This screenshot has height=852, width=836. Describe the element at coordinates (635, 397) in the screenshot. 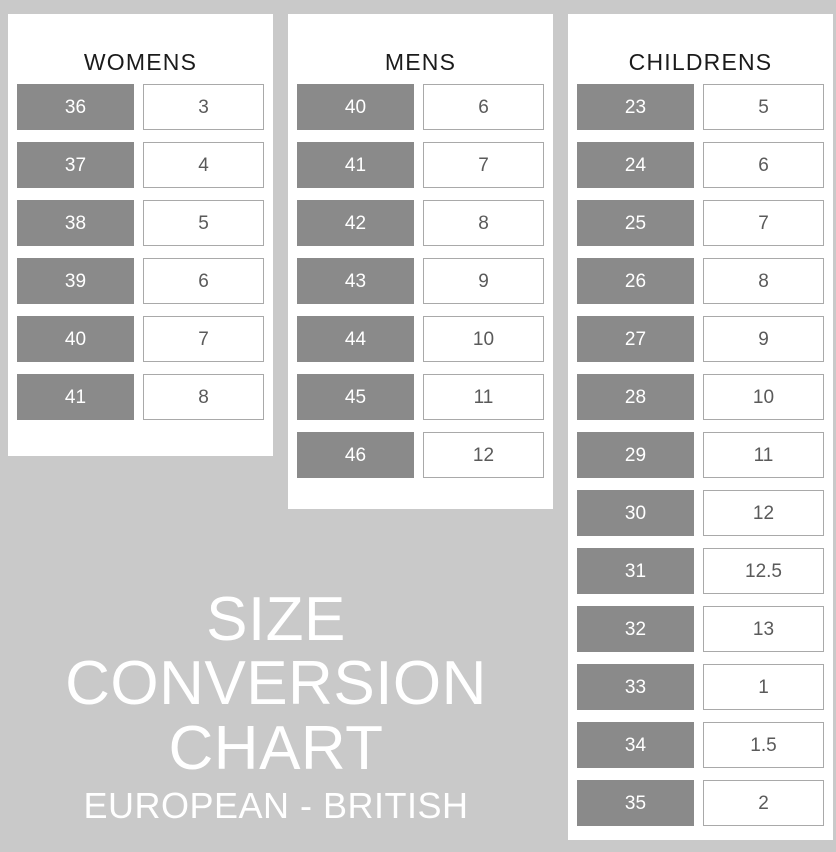

I see `cell-european-size: 28` at that location.